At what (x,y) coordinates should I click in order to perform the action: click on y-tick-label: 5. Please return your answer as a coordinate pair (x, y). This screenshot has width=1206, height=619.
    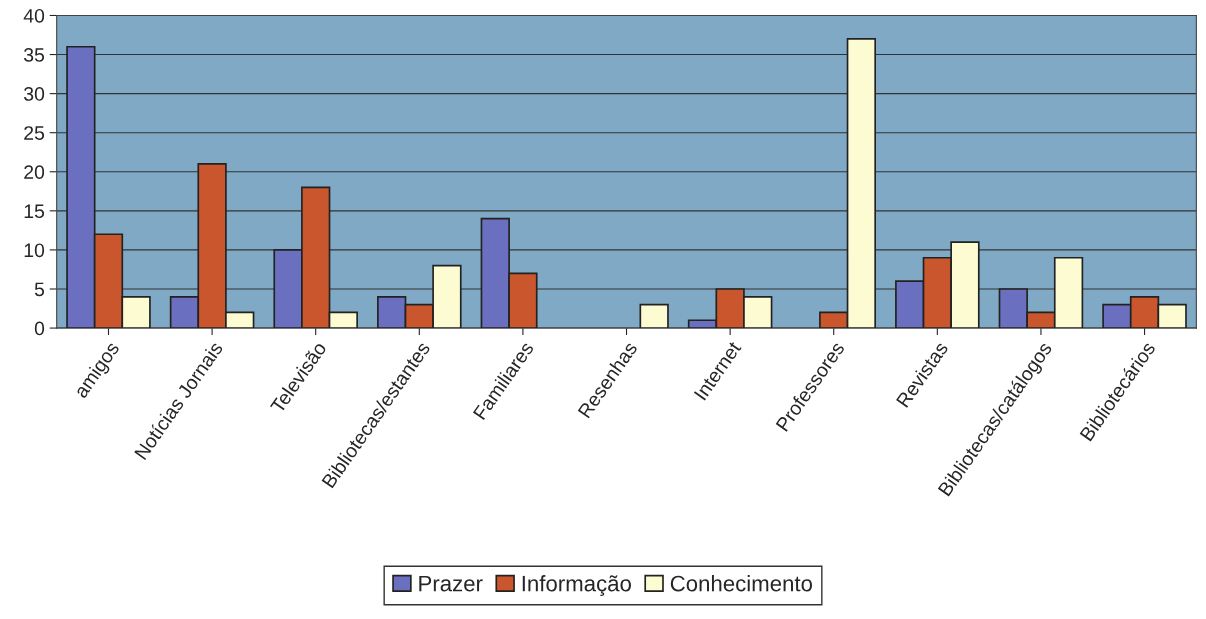
    Looking at the image, I should click on (39, 289).